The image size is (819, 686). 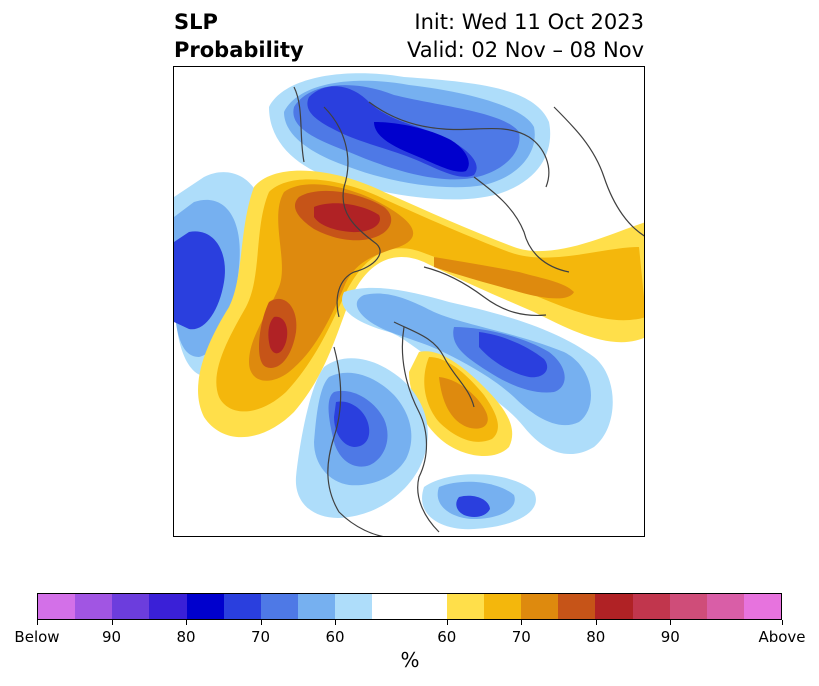 I want to click on variable-subtitle: Probability, so click(x=239, y=50).